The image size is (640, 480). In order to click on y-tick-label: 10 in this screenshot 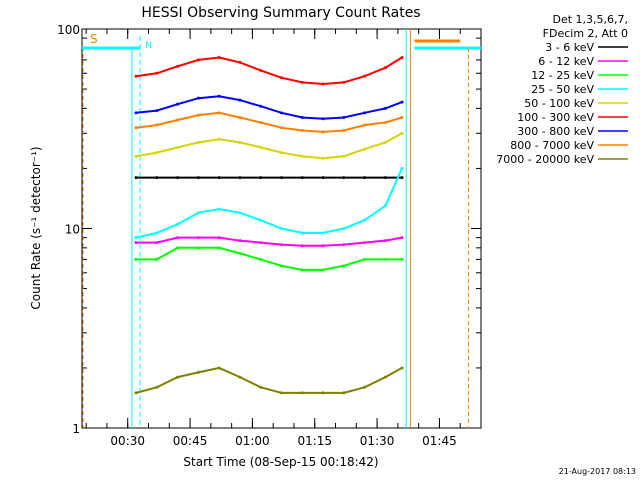, I will do `click(72, 230)`.